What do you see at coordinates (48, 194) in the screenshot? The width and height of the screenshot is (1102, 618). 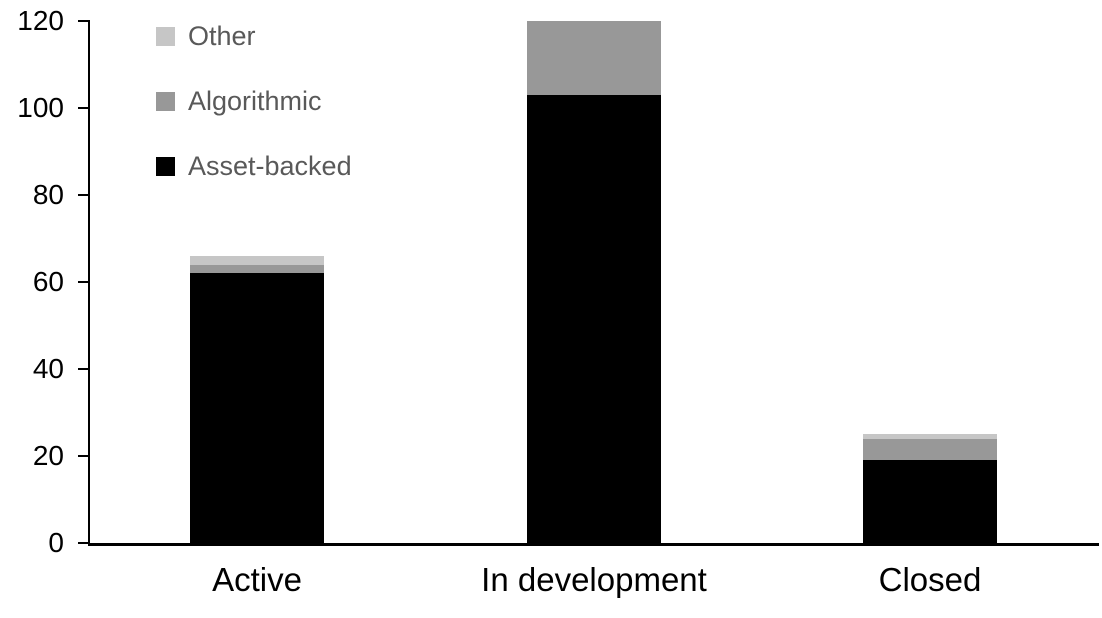 I see `y-tick-label: 80` at bounding box center [48, 194].